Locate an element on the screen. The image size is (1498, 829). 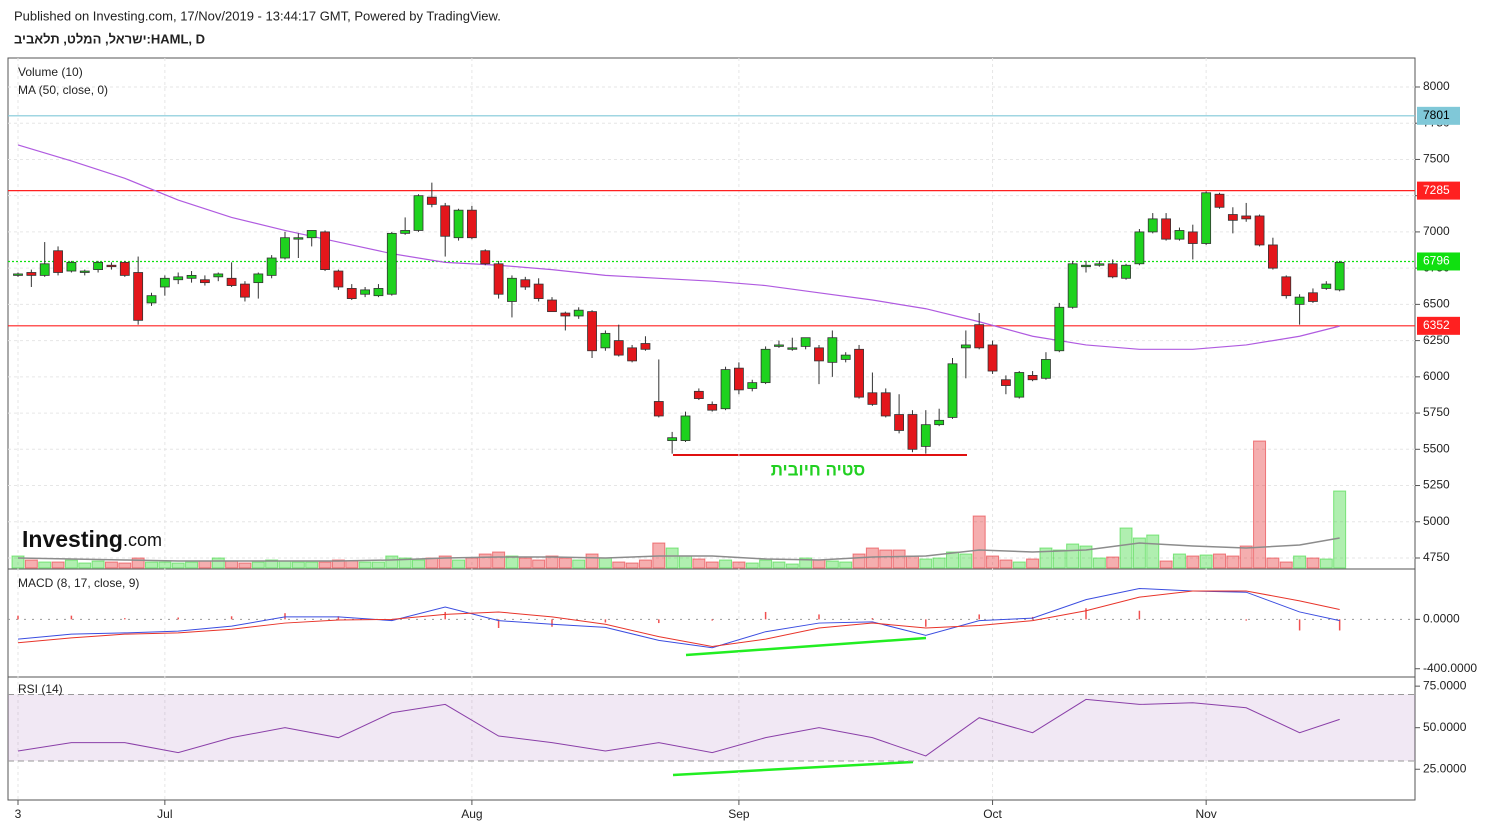
symbol-title: ישראל, המלט, תלאביב:HAML, D is located at coordinates (109, 38).